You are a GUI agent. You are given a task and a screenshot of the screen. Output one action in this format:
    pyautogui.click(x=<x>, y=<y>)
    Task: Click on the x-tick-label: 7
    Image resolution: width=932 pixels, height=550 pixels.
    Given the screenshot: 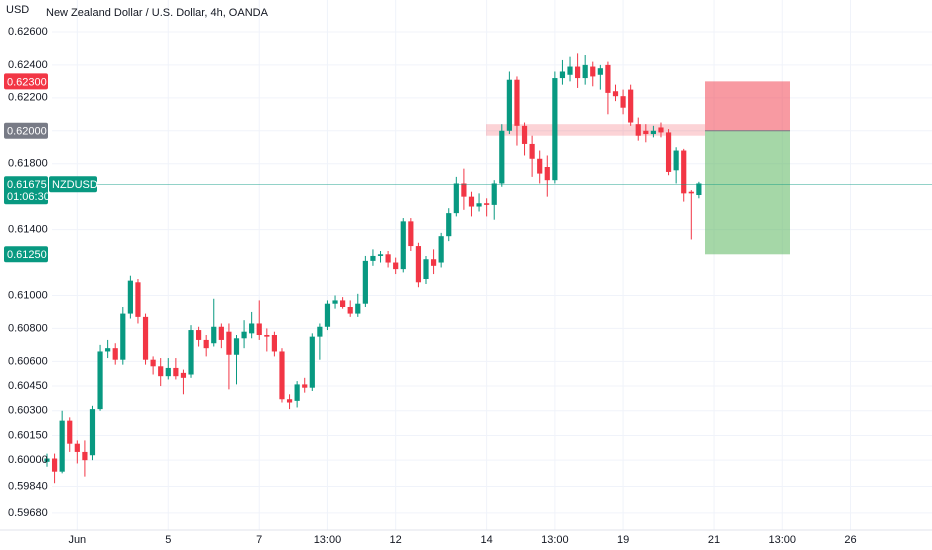 What is the action you would take?
    pyautogui.click(x=259, y=540)
    